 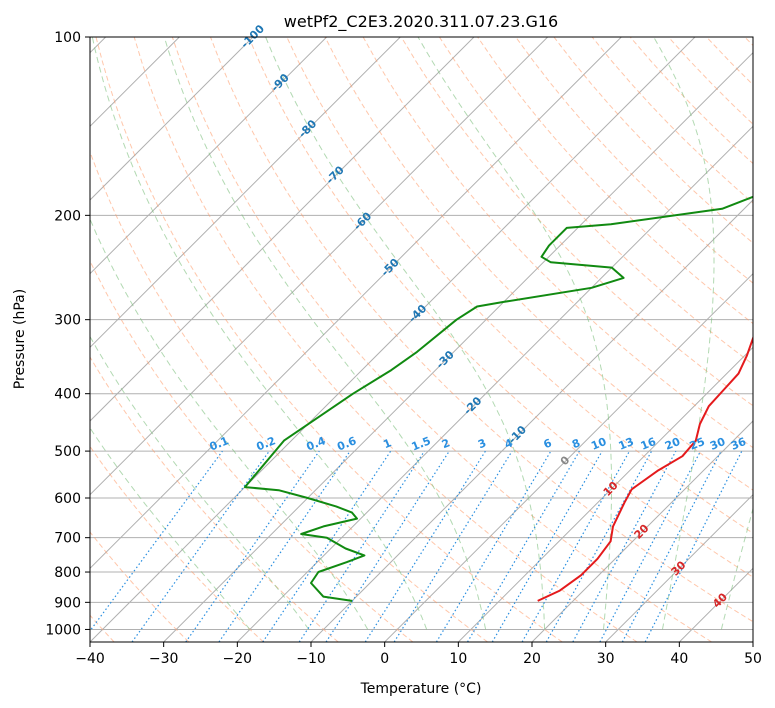 What do you see at coordinates (753, 659) in the screenshot?
I see `x-tick-label: 50` at bounding box center [753, 659].